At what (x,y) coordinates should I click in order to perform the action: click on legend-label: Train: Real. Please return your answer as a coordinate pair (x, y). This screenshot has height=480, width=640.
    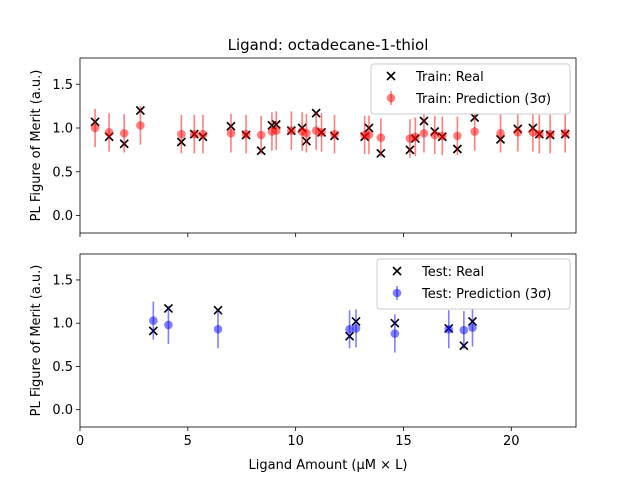
    Looking at the image, I should click on (449, 77).